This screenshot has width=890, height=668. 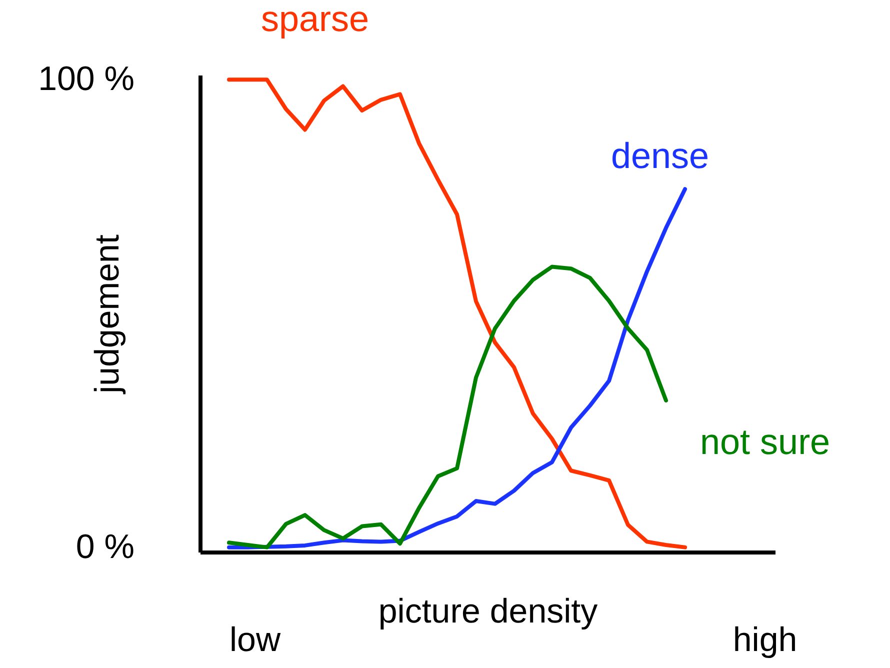 I want to click on y-tick-label: 100 %, so click(x=86, y=79).